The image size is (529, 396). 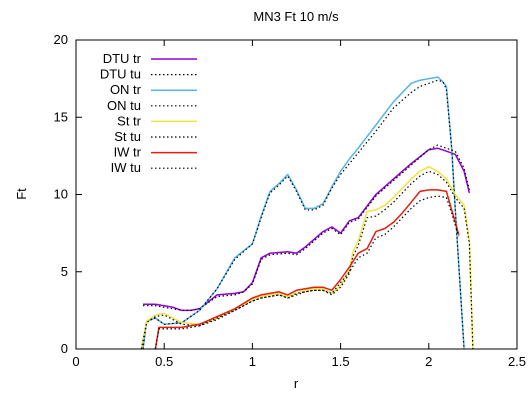 I want to click on y-tick-label: 10, so click(x=61, y=194).